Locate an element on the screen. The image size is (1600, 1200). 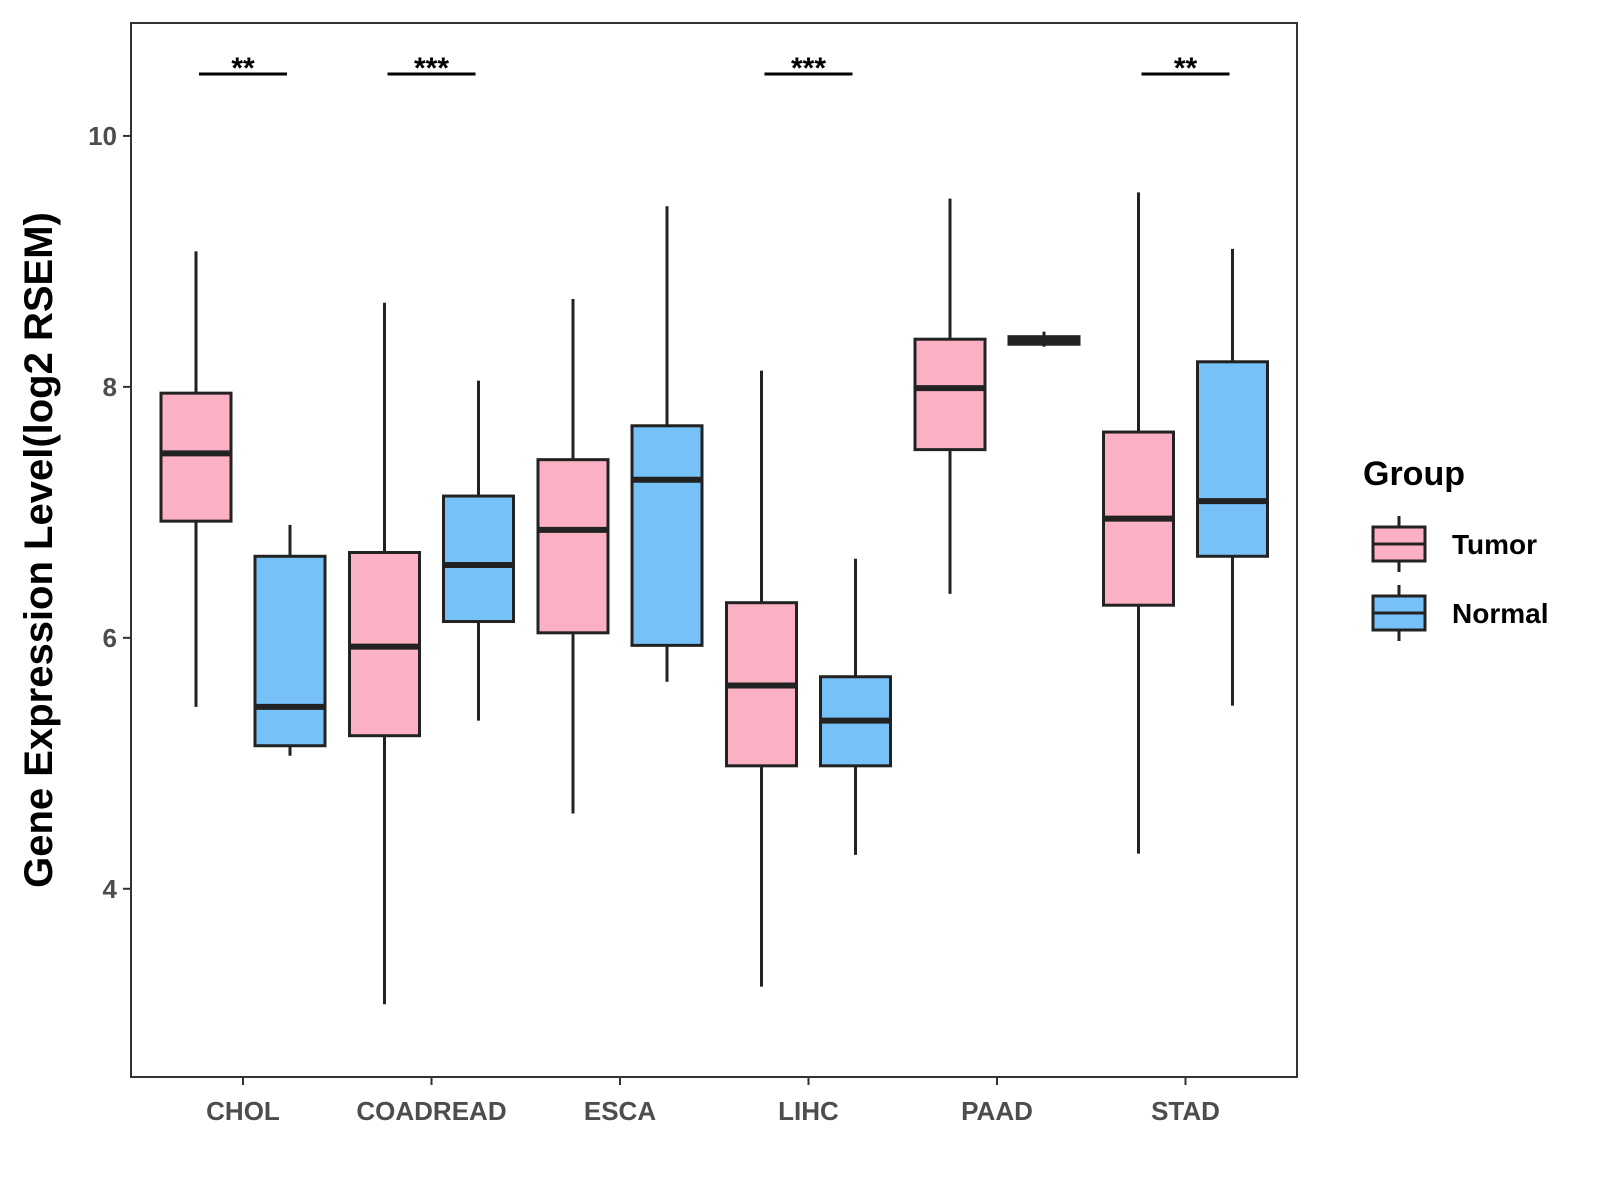
legend-label-normal: Normal is located at coordinates (1500, 613).